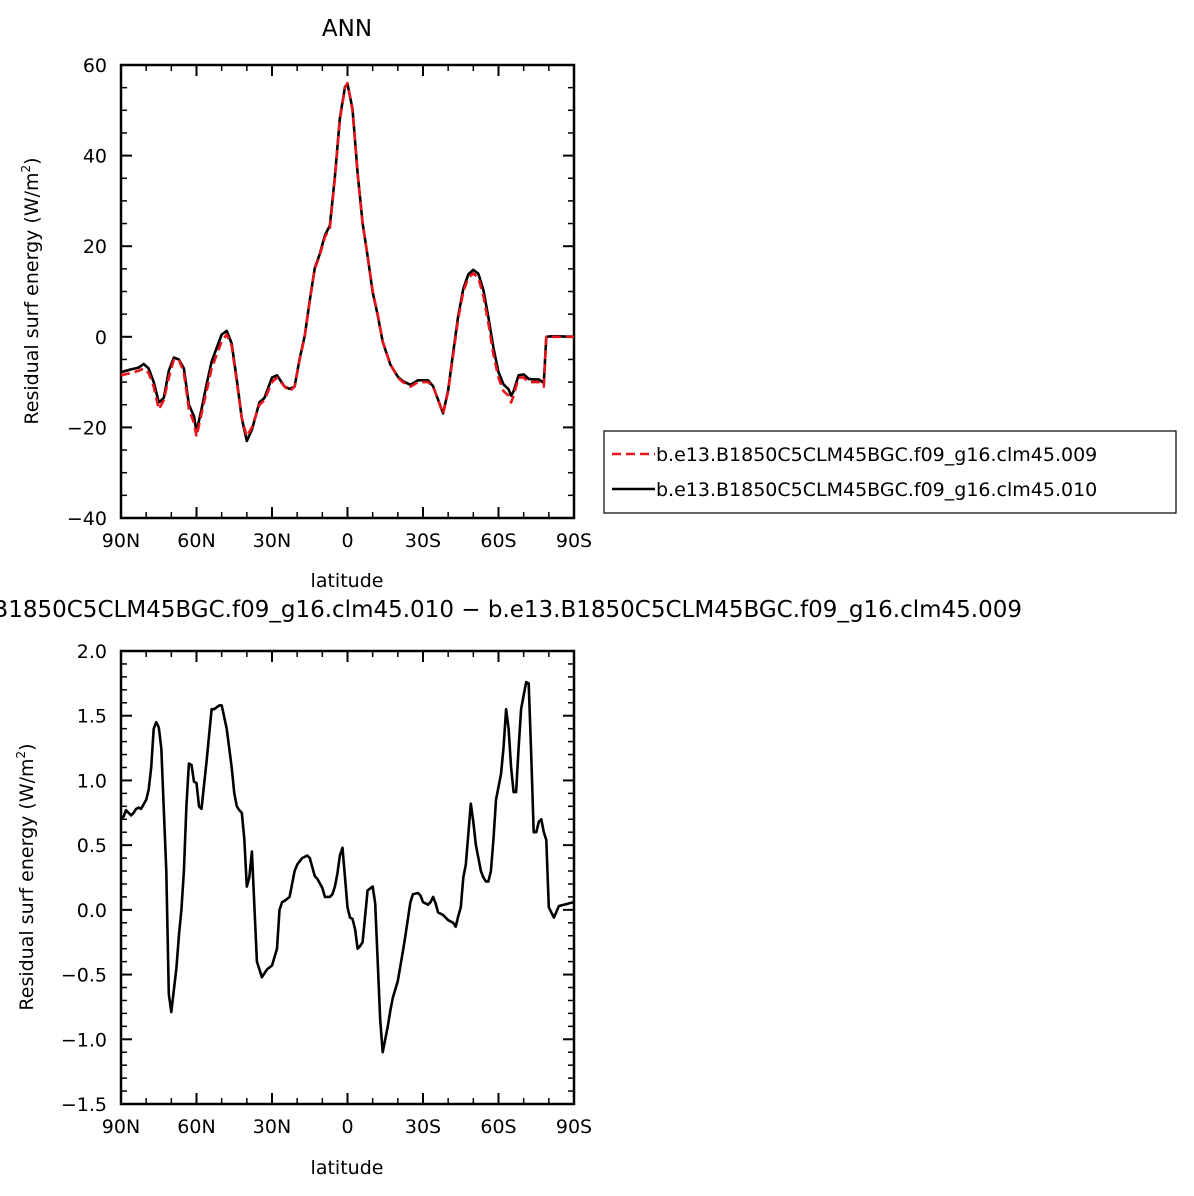 Image resolution: width=1194 pixels, height=1196 pixels. I want to click on legend-box, so click(890, 472).